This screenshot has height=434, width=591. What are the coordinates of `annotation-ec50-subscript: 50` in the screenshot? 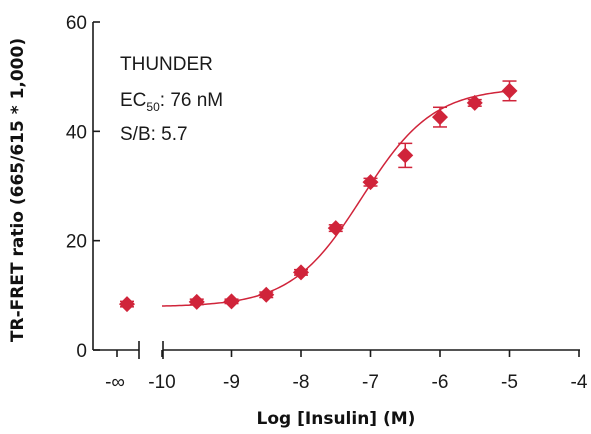 It's located at (153, 107).